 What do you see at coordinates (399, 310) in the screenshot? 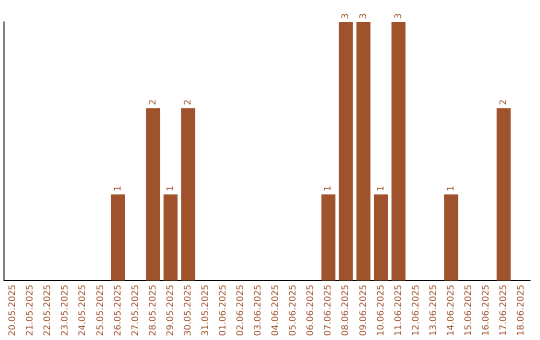
I see `x-tick-label: 11.06.2025` at bounding box center [399, 310].